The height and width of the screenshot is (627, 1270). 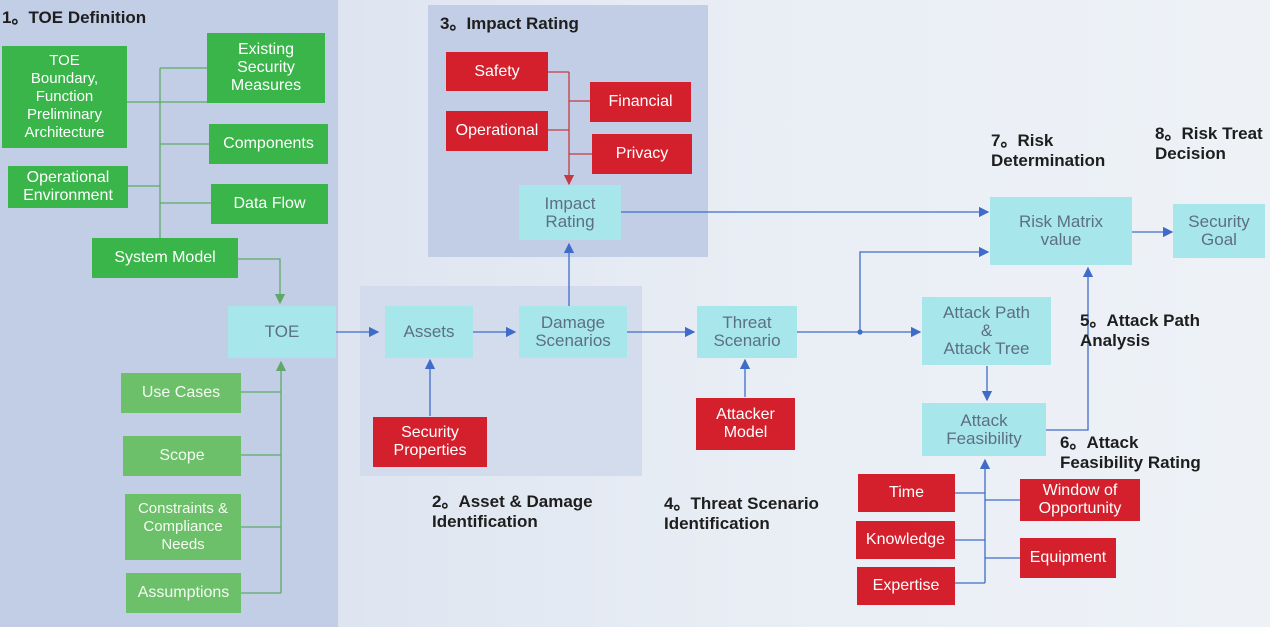 What do you see at coordinates (905, 540) in the screenshot?
I see `knowledge-box: Knowledge` at bounding box center [905, 540].